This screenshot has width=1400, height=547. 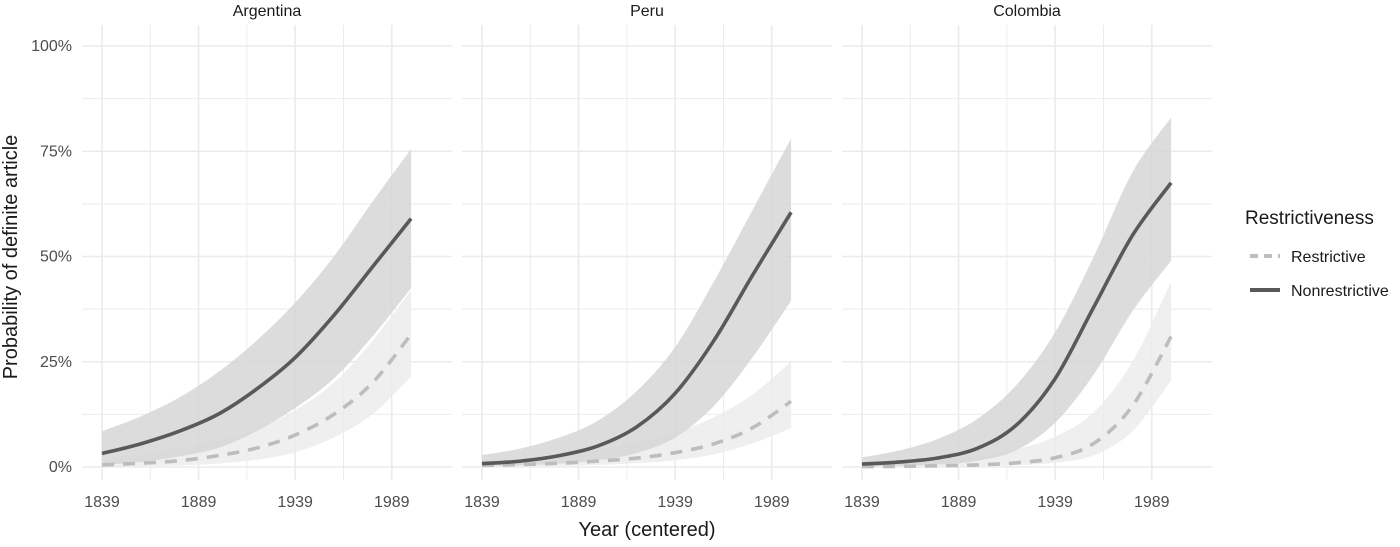 What do you see at coordinates (56, 257) in the screenshot?
I see `y-tick-label: 50%` at bounding box center [56, 257].